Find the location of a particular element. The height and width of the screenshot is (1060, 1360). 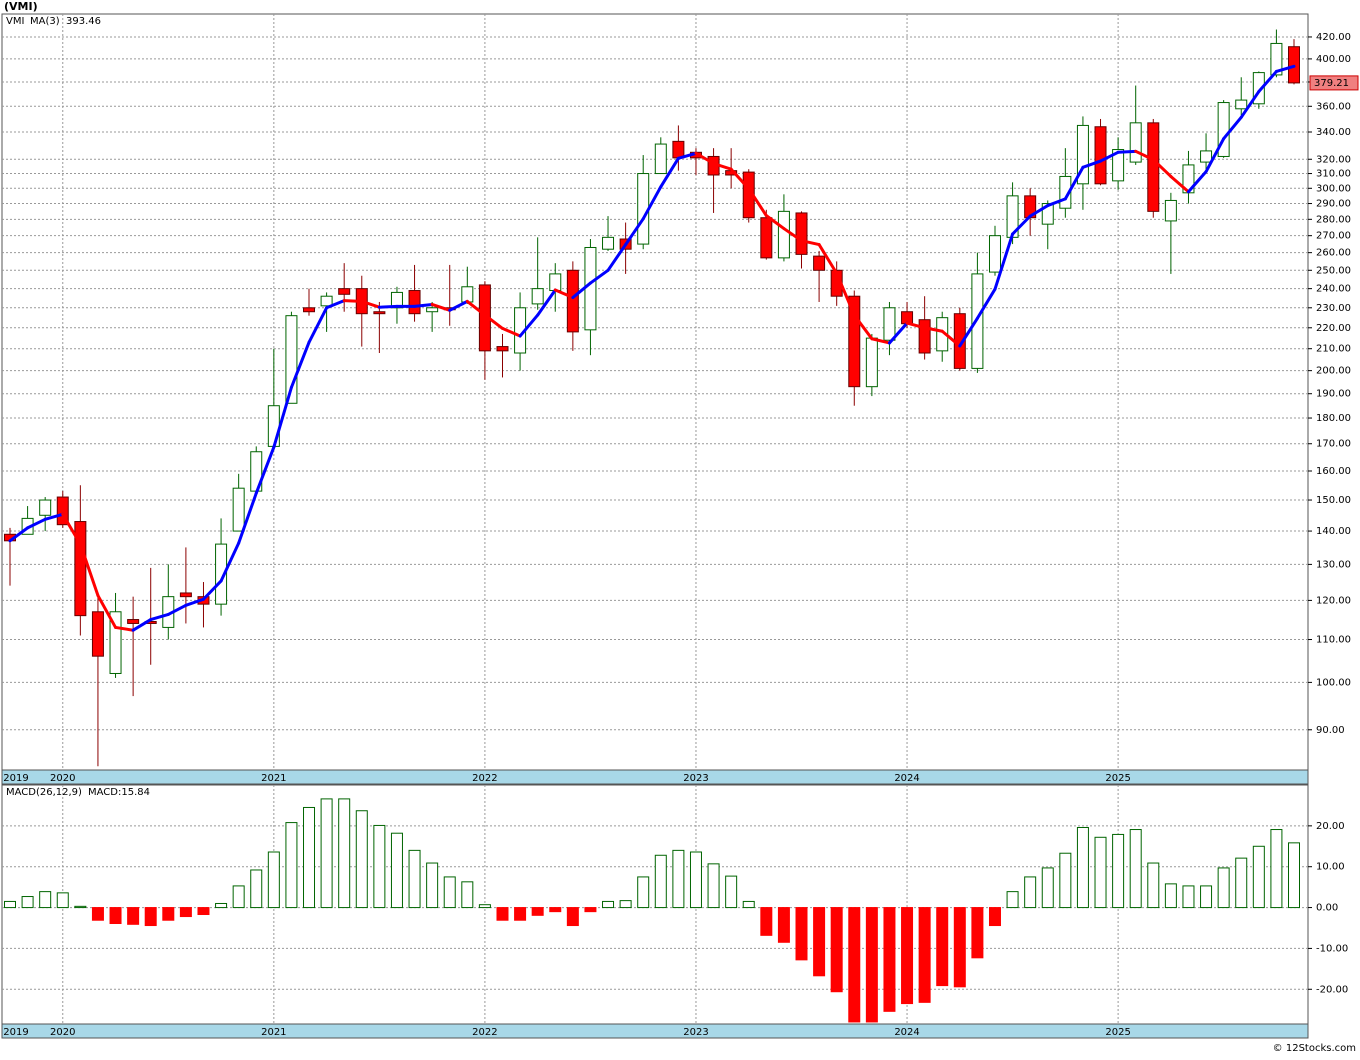

y-tick-label: 270.00 is located at coordinates (1333, 236).